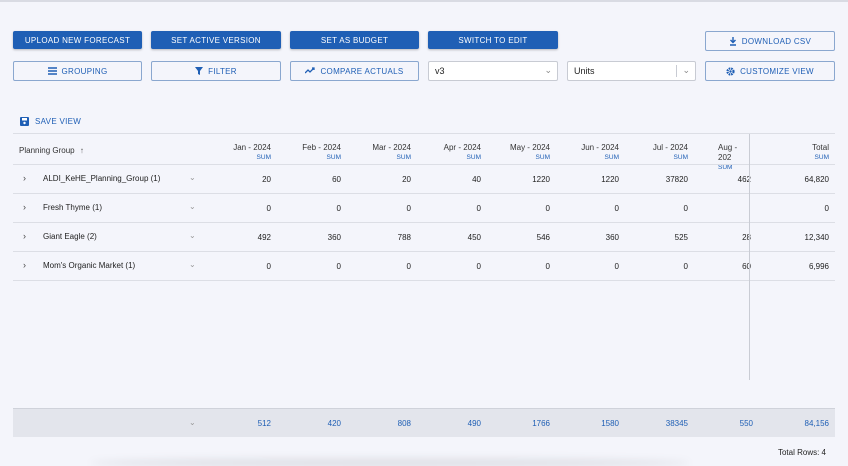 This screenshot has height=466, width=848. What do you see at coordinates (730, 71) in the screenshot?
I see `gear-icon` at bounding box center [730, 71].